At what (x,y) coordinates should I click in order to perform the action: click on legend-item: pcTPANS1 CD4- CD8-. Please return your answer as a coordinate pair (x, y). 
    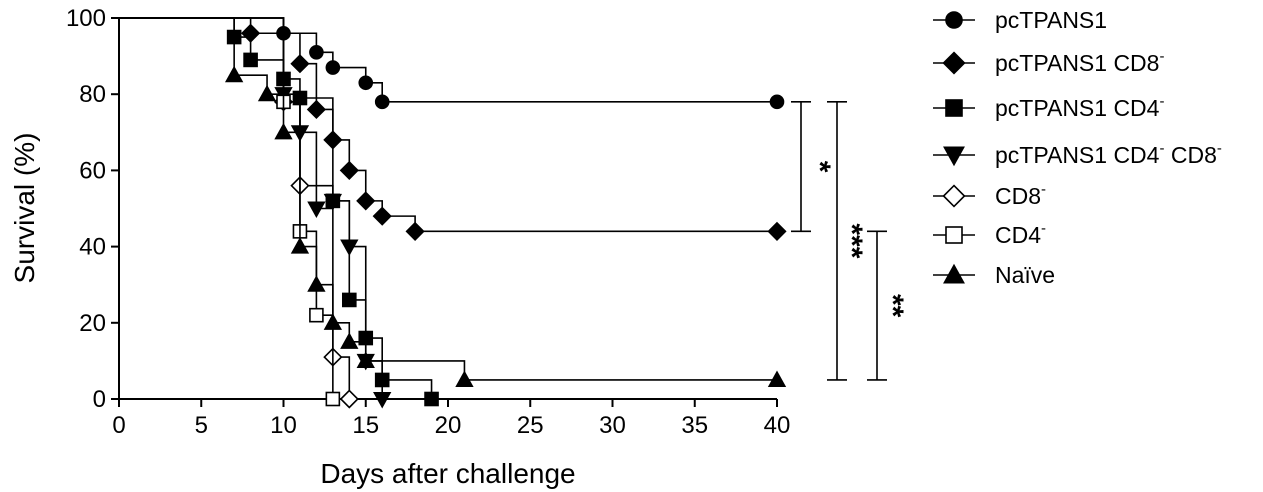
    Looking at the image, I should click on (1077, 154).